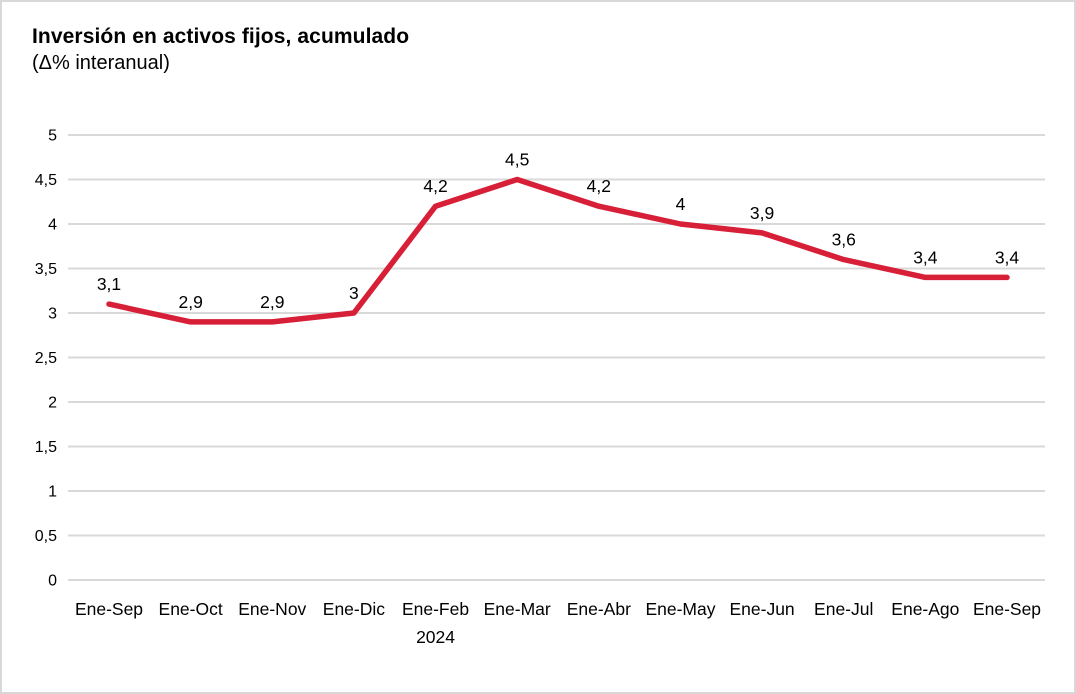 The image size is (1076, 694). Describe the element at coordinates (599, 609) in the screenshot. I see `x-axis-tick-label: Ene-Abr` at that location.